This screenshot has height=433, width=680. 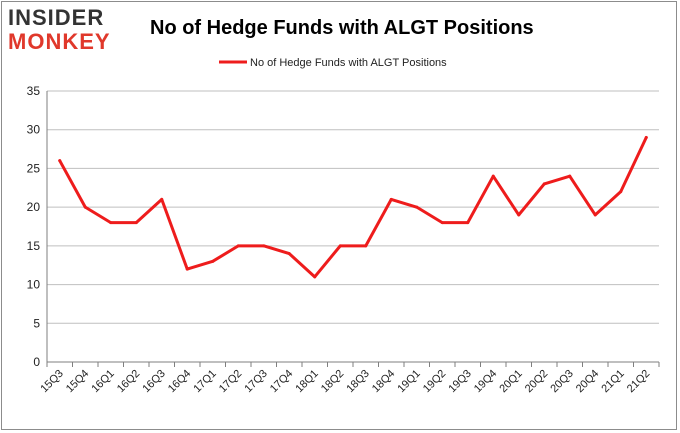 I want to click on x-tick-label: 19Q4, so click(x=486, y=382).